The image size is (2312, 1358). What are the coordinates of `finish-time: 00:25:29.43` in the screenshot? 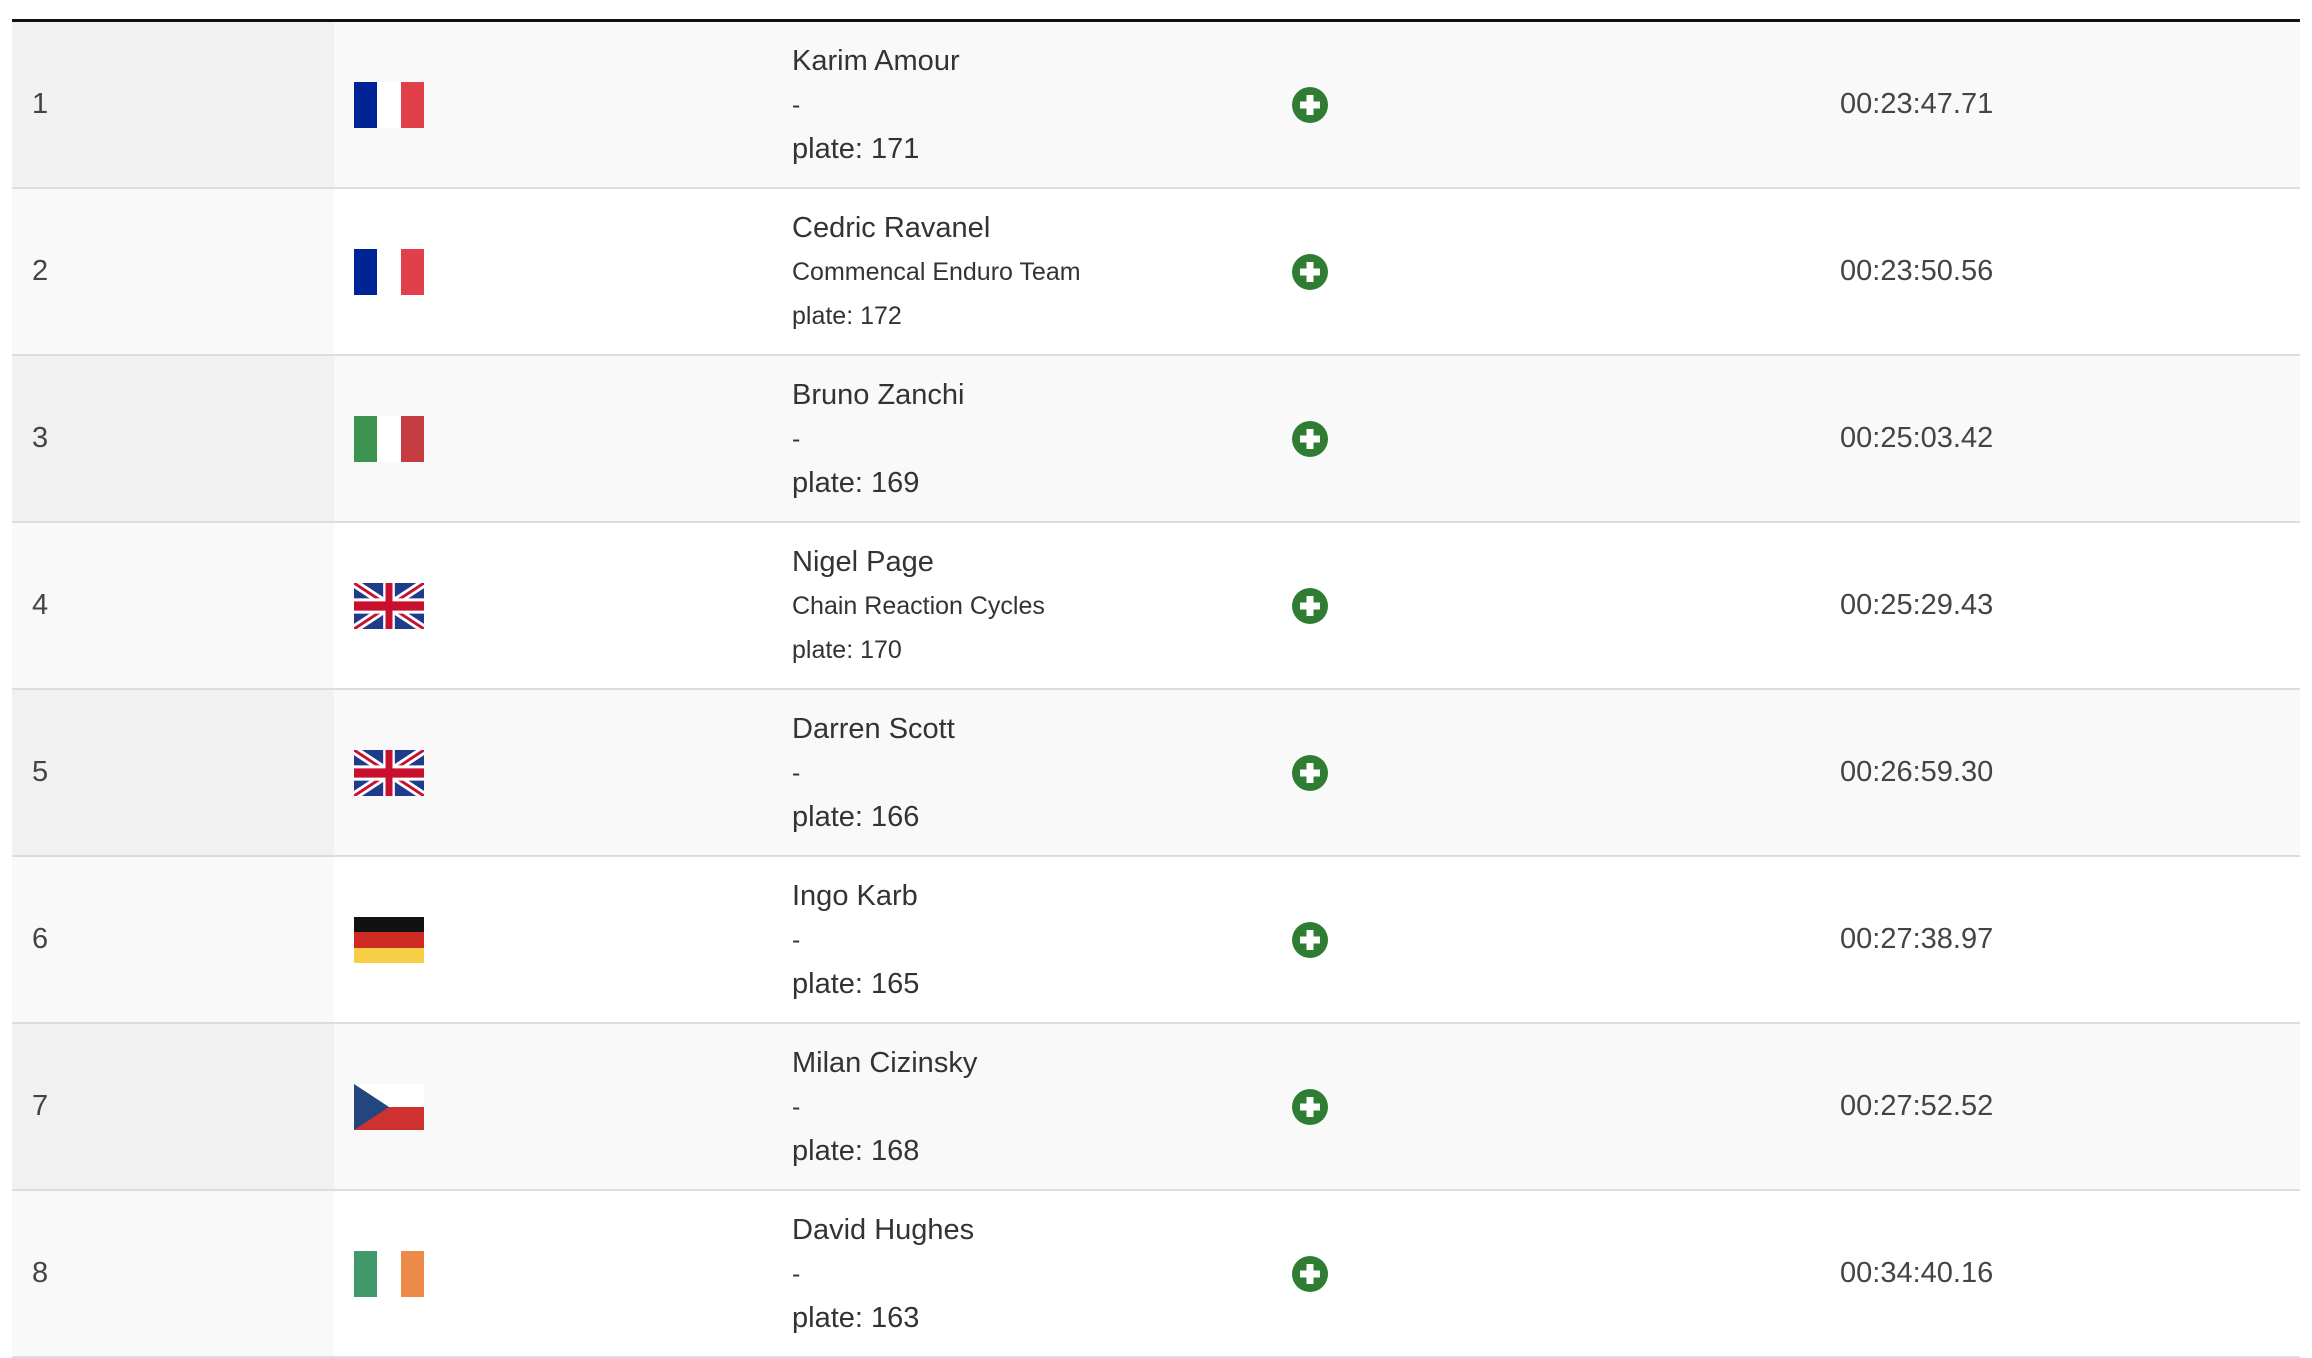 It's located at (1917, 605).